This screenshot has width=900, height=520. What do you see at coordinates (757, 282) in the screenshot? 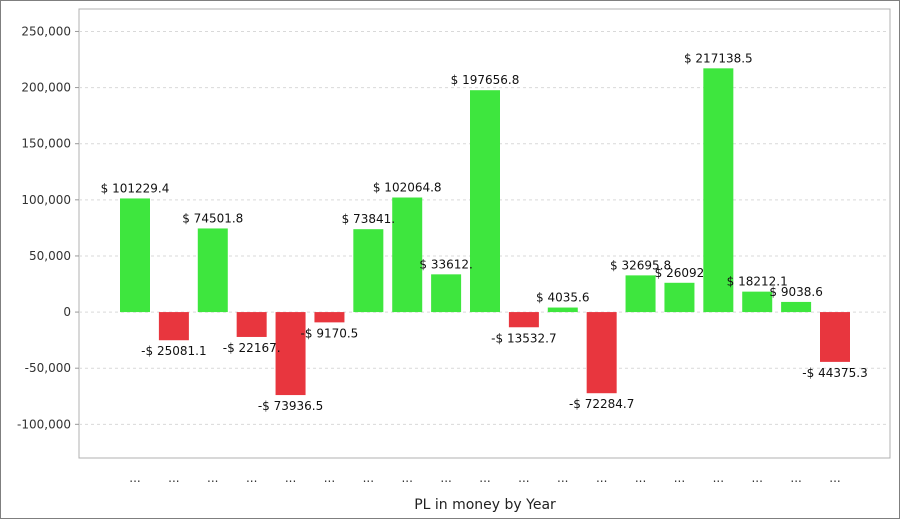
I see `data-label: $ 18212.1` at bounding box center [757, 282].